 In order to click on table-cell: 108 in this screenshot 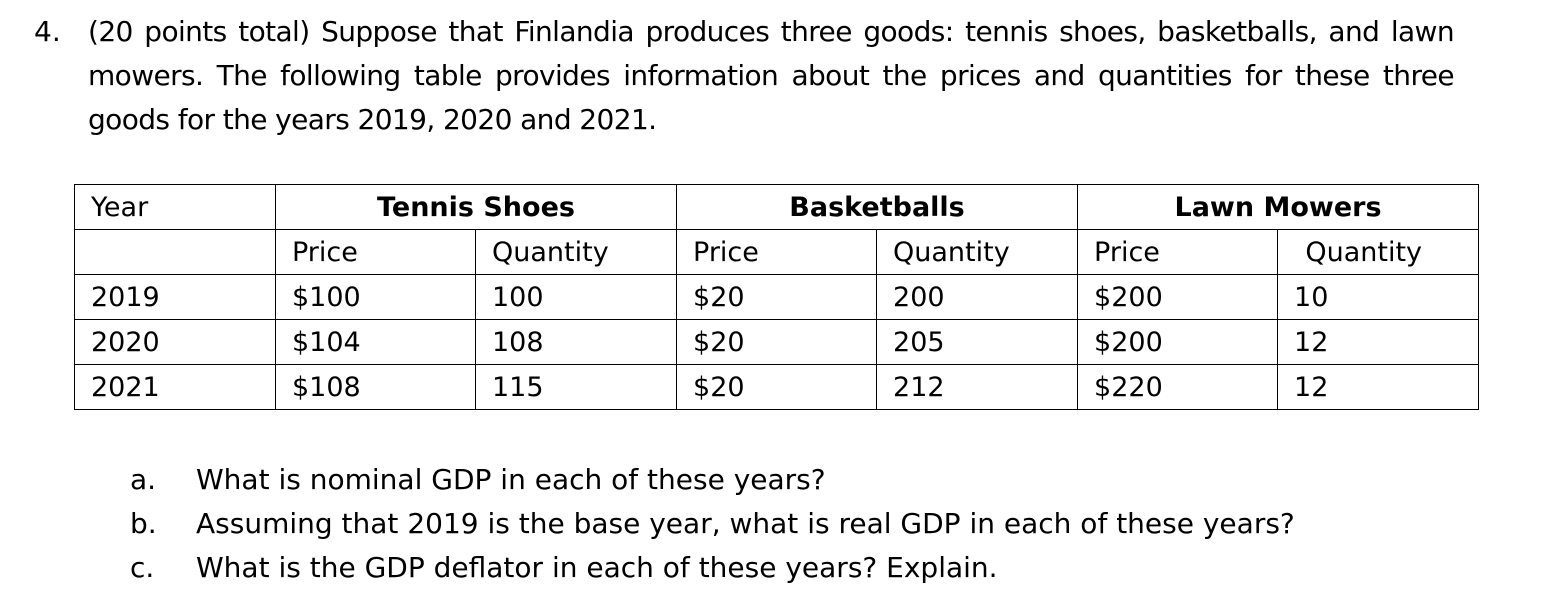, I will do `click(576, 342)`.